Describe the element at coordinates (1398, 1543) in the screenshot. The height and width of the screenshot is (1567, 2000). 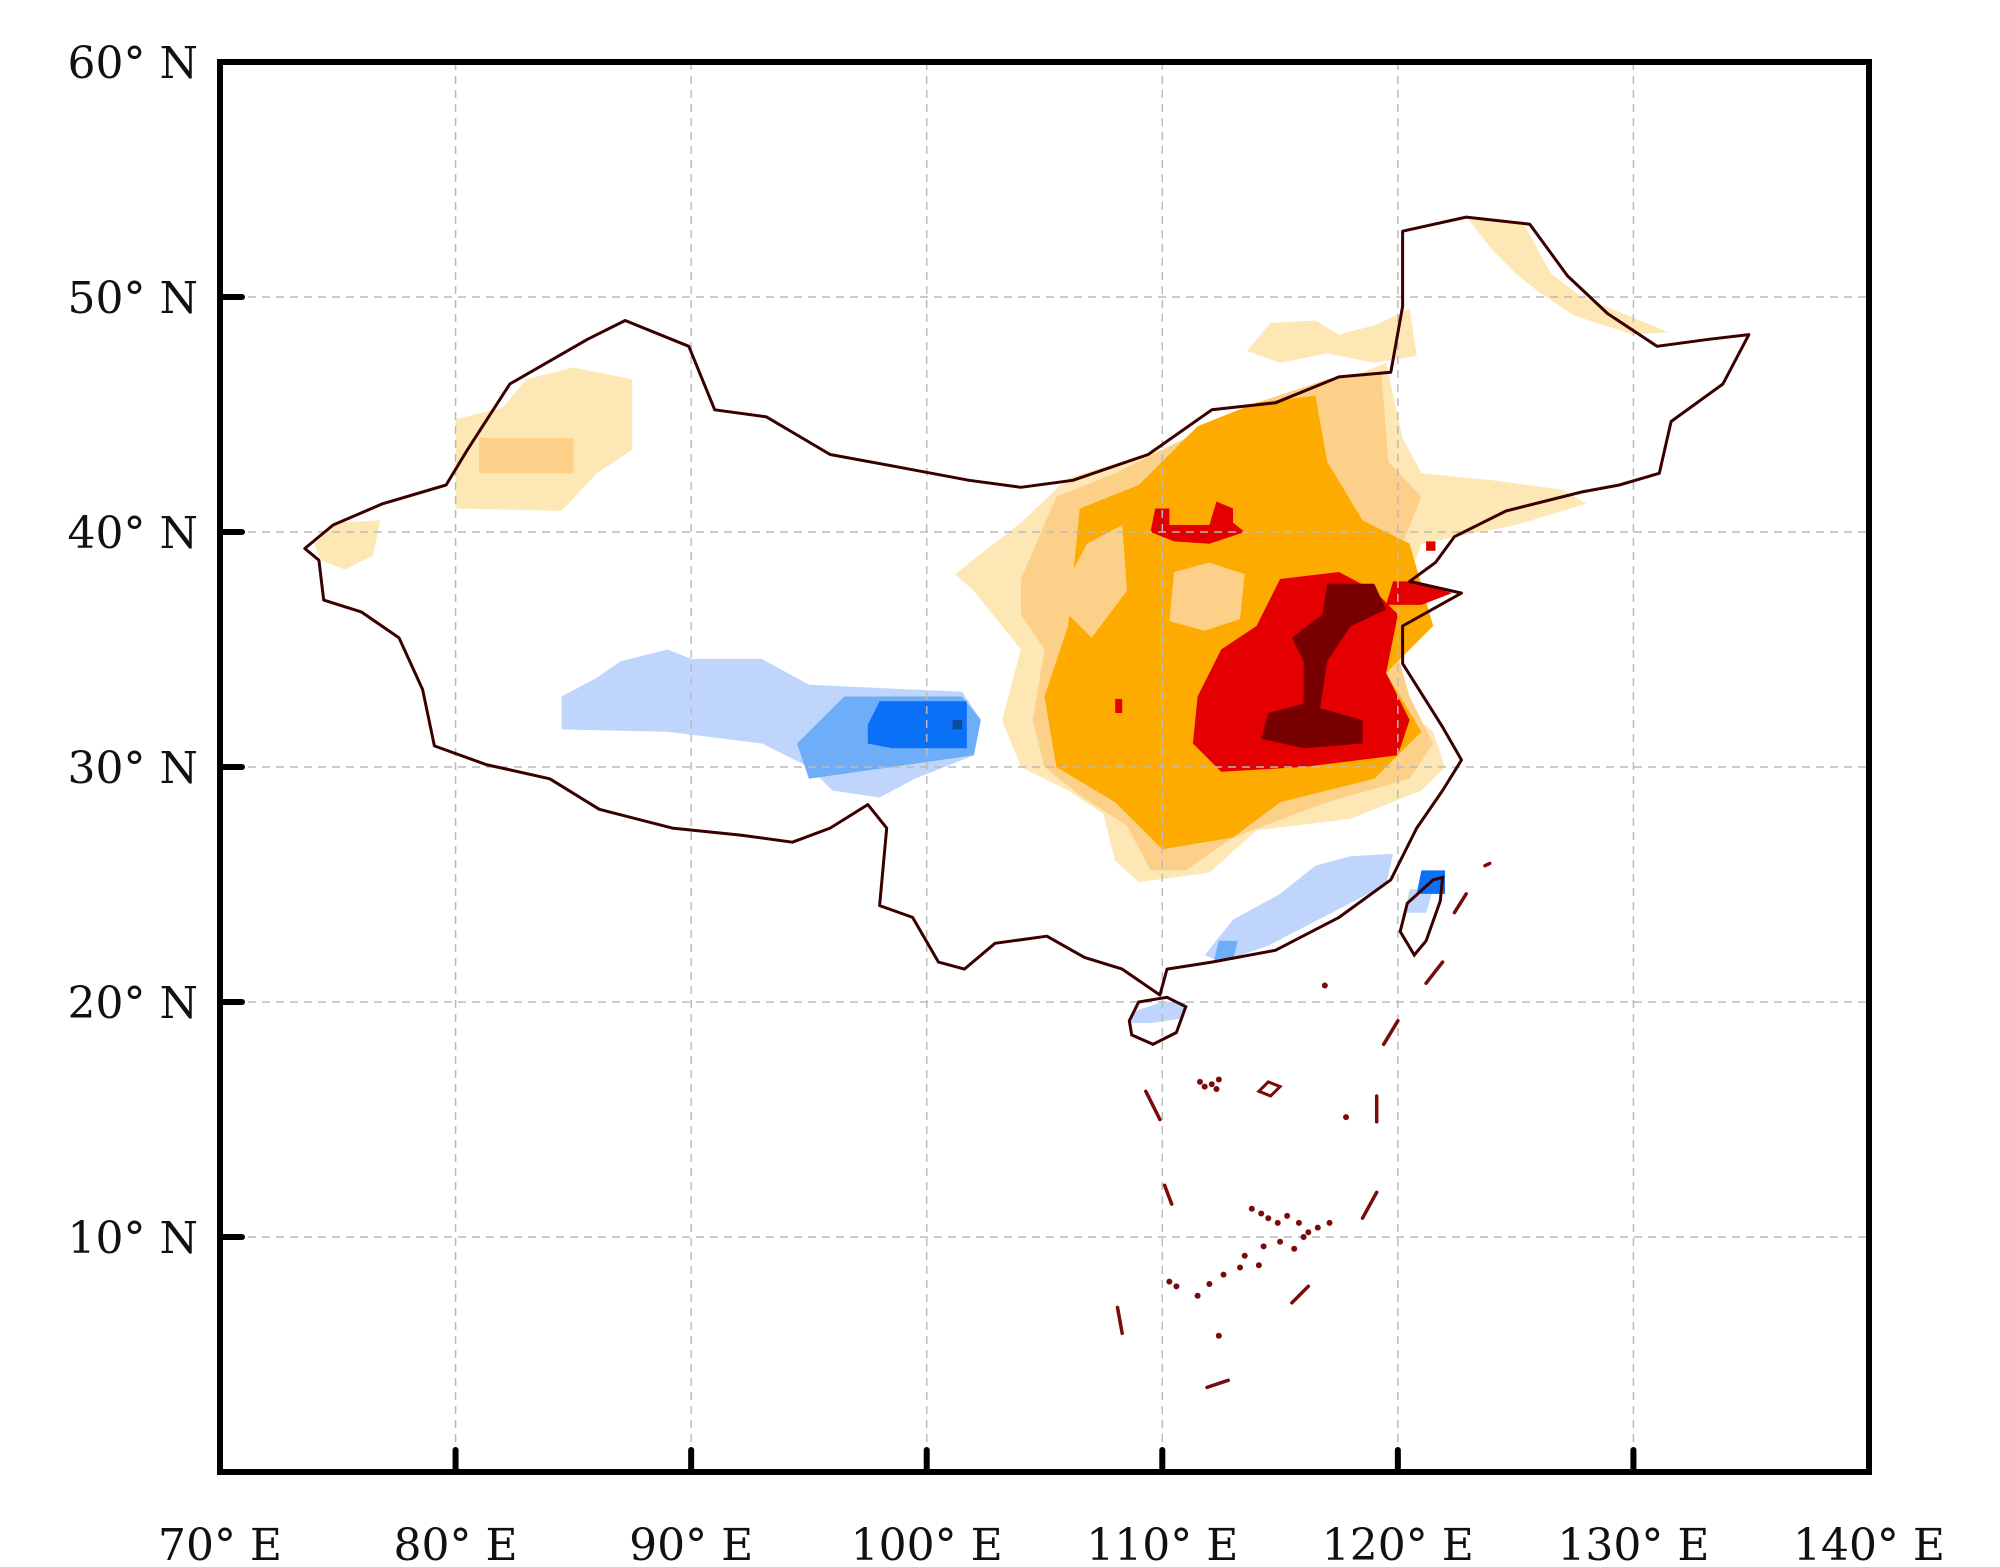
I see `x-tick-label: 120° E` at that location.